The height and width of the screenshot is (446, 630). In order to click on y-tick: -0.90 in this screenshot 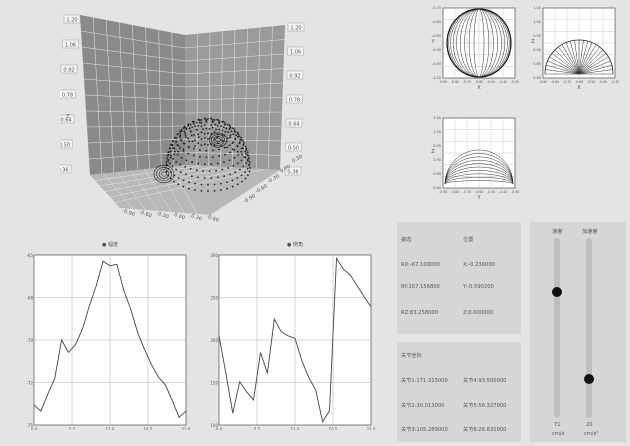, I will do `click(436, 50)`.